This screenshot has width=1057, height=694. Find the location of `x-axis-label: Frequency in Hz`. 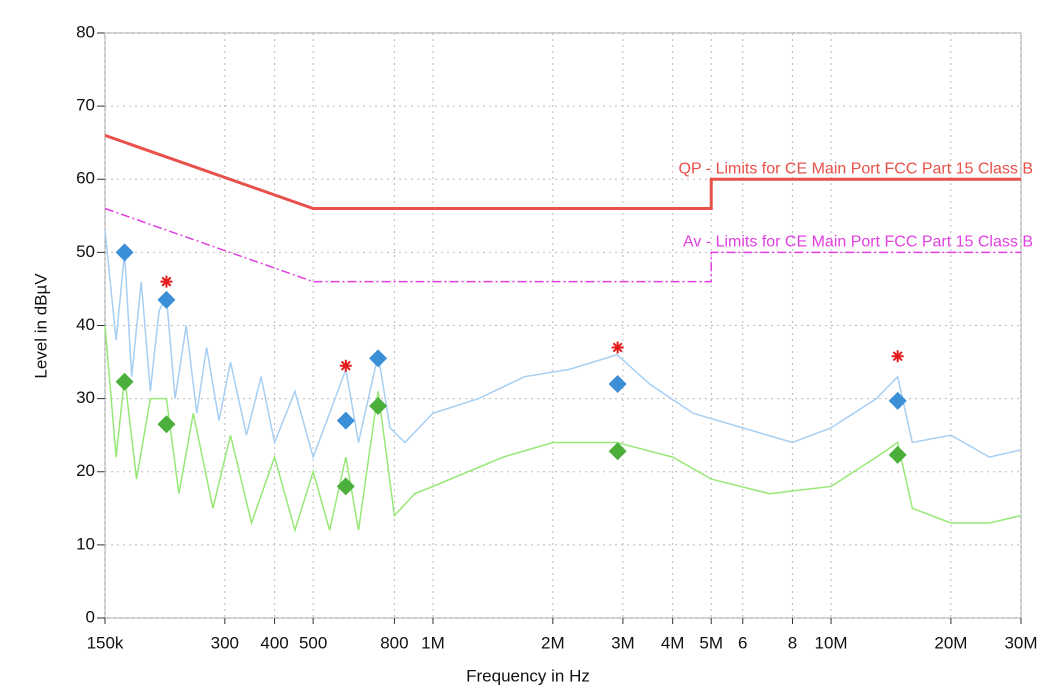

x-axis-label: Frequency in Hz is located at coordinates (528, 675).